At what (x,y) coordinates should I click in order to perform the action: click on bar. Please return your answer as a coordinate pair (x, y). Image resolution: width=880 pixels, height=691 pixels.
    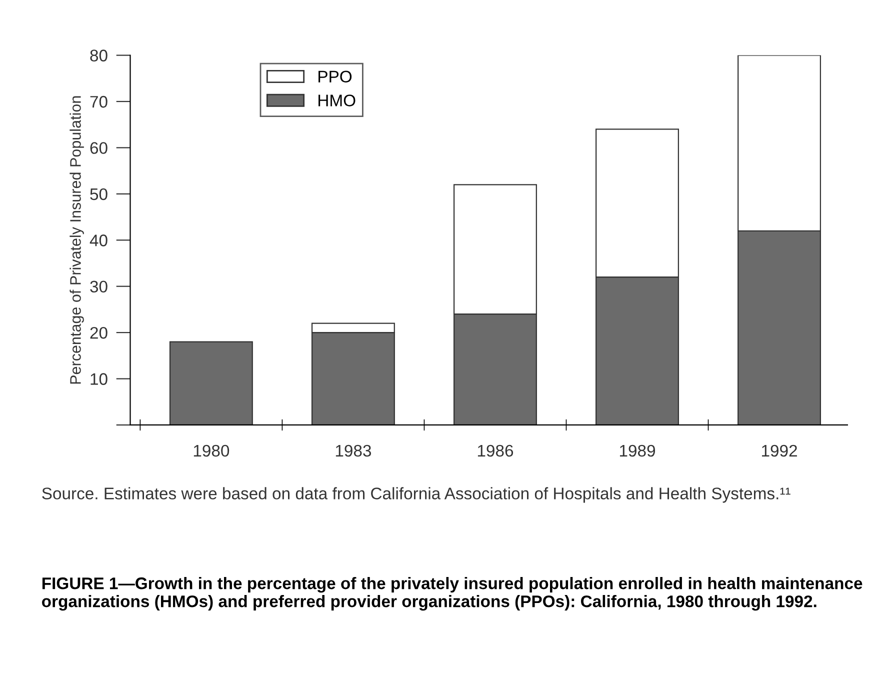
    Looking at the image, I should click on (211, 383).